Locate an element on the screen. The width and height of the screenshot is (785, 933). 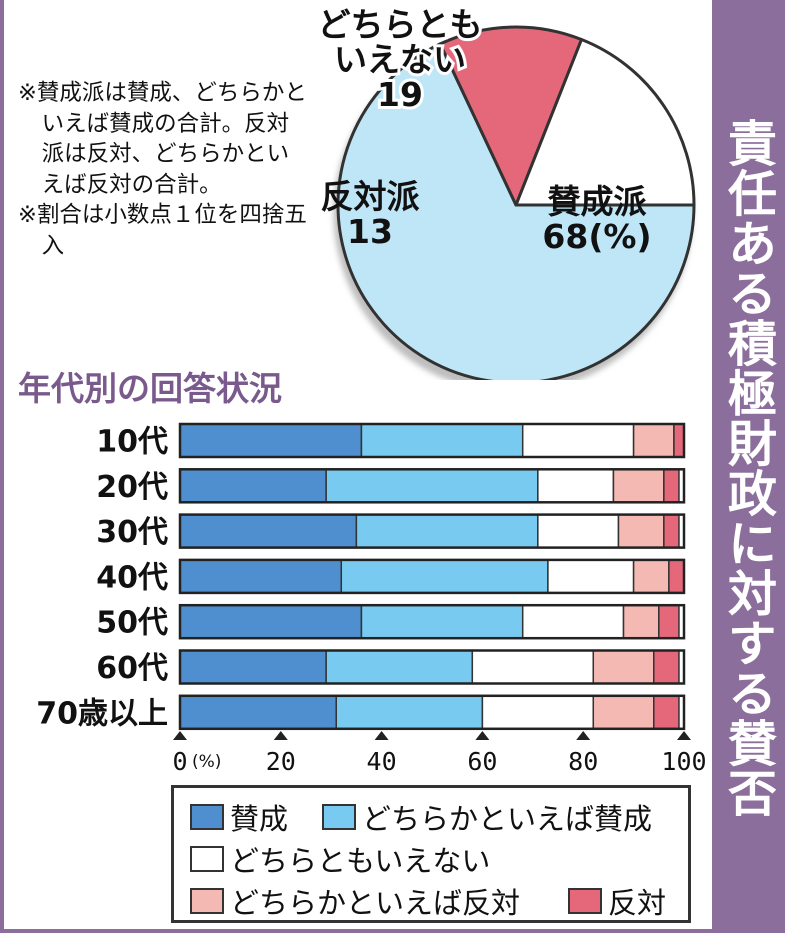
category-label: 10代 is located at coordinates (132, 442).